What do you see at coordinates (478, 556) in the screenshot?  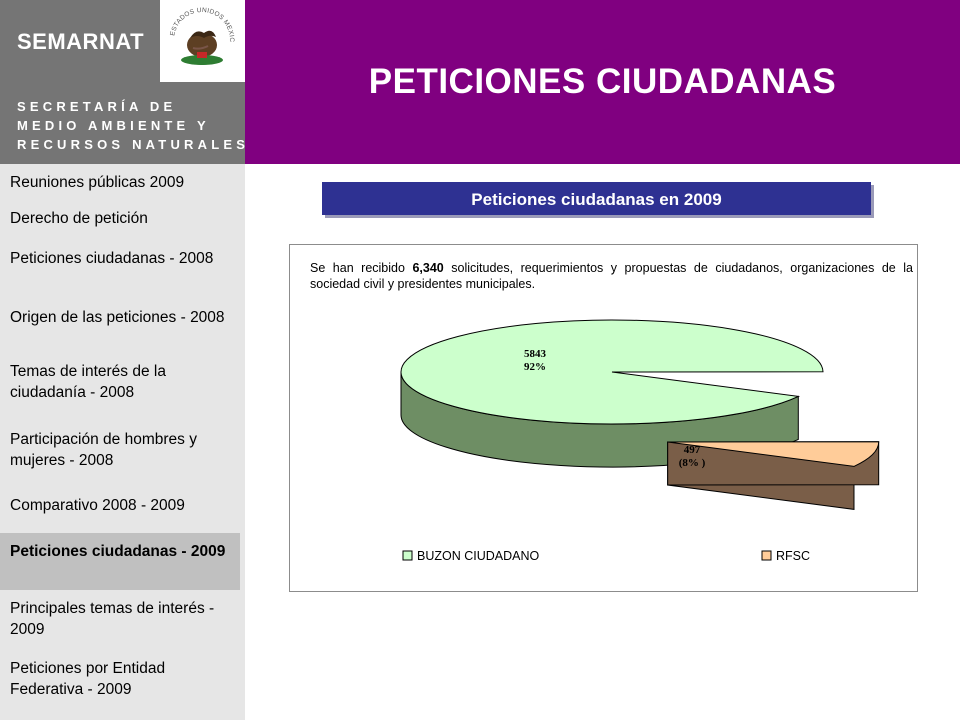 I see `legend-label: BUZON CIUDADANO` at bounding box center [478, 556].